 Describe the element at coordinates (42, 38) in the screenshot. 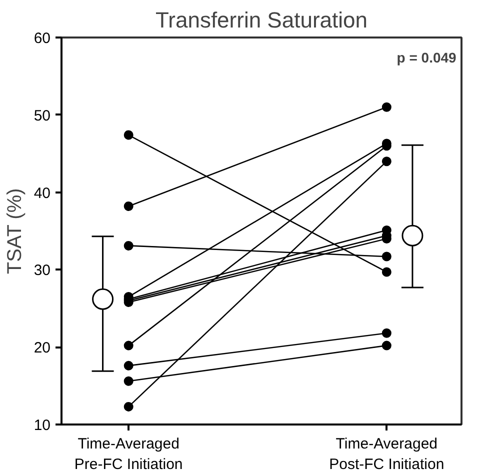

I see `y-tick-label: 60` at that location.